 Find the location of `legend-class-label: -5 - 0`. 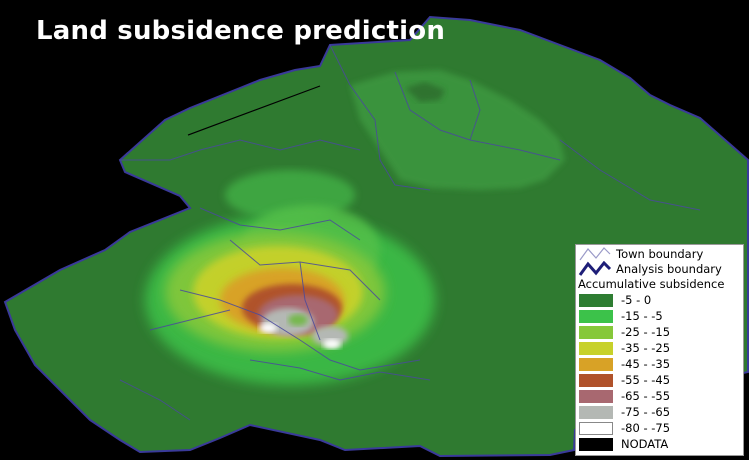

legend-class-label: -5 - 0 is located at coordinates (636, 300).